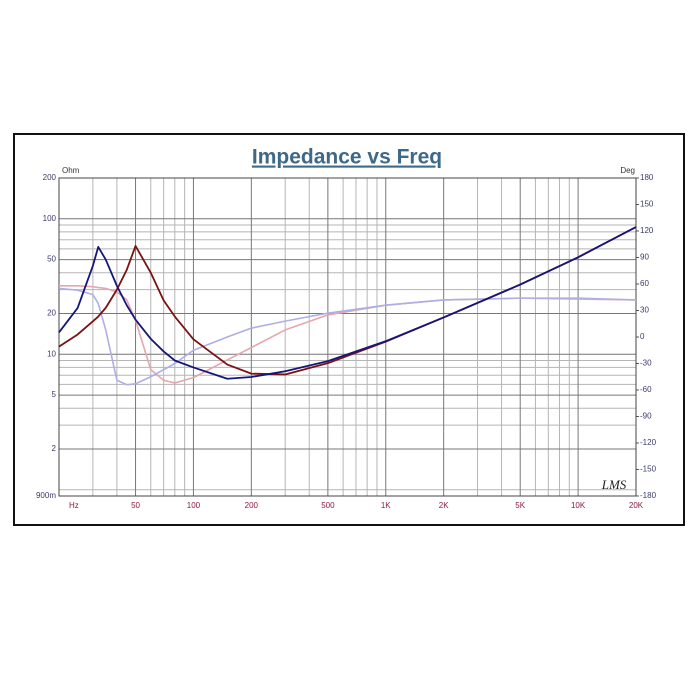 This screenshot has height=700, width=698. Describe the element at coordinates (646, 363) in the screenshot. I see `y2-tick-label: -30` at that location.